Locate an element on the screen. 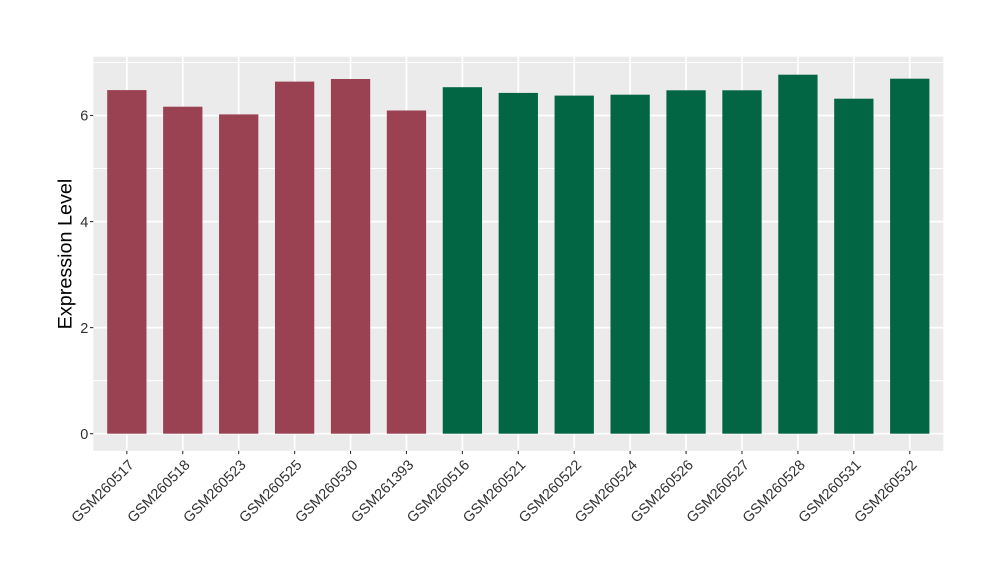 This screenshot has height=585, width=1000. svg-text: 2 is located at coordinates (84, 329).